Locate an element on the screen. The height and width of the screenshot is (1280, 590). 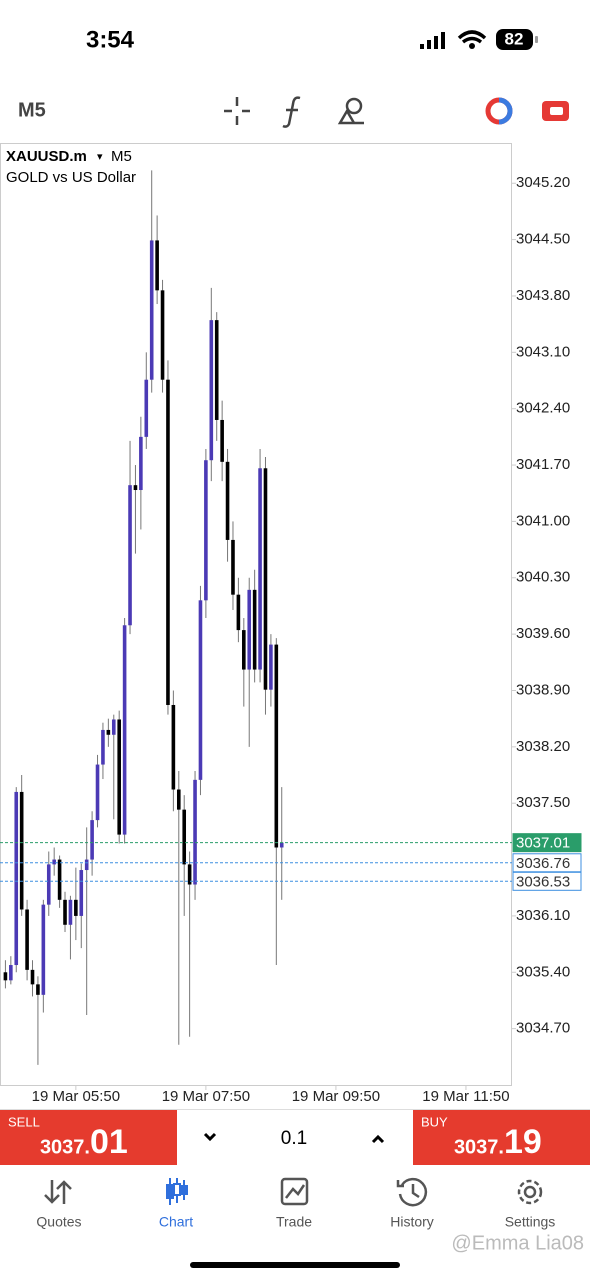
battery-icon is located at coordinates (514, 39).